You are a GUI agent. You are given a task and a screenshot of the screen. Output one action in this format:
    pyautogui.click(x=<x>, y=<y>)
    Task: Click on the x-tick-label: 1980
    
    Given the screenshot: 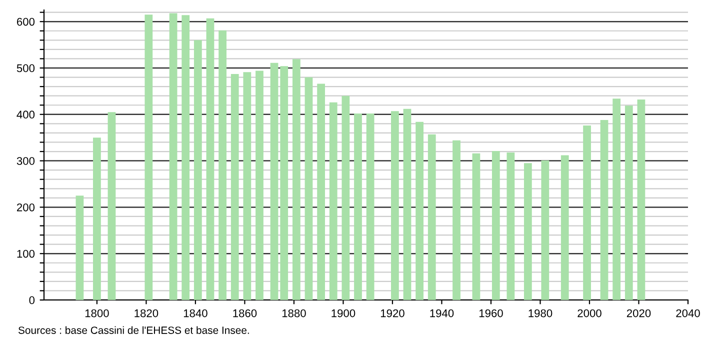 What is the action you would take?
    pyautogui.click(x=540, y=313)
    